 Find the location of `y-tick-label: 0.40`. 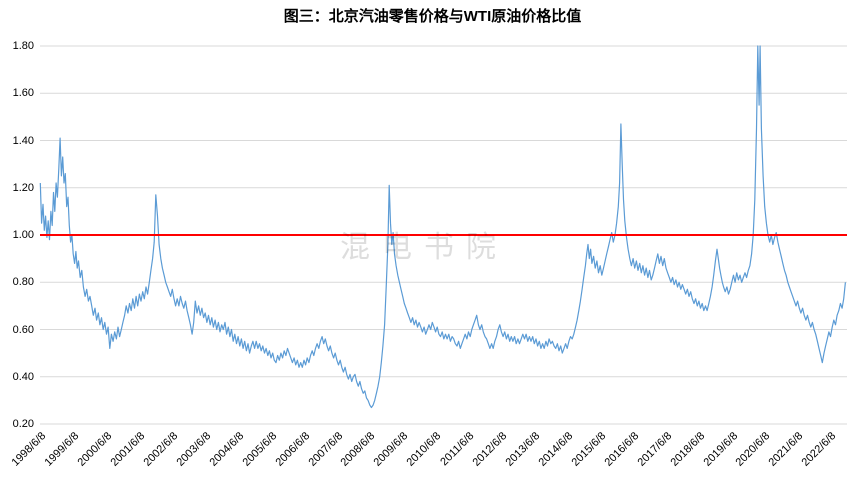

y-tick-label: 0.40 is located at coordinates (23, 376).